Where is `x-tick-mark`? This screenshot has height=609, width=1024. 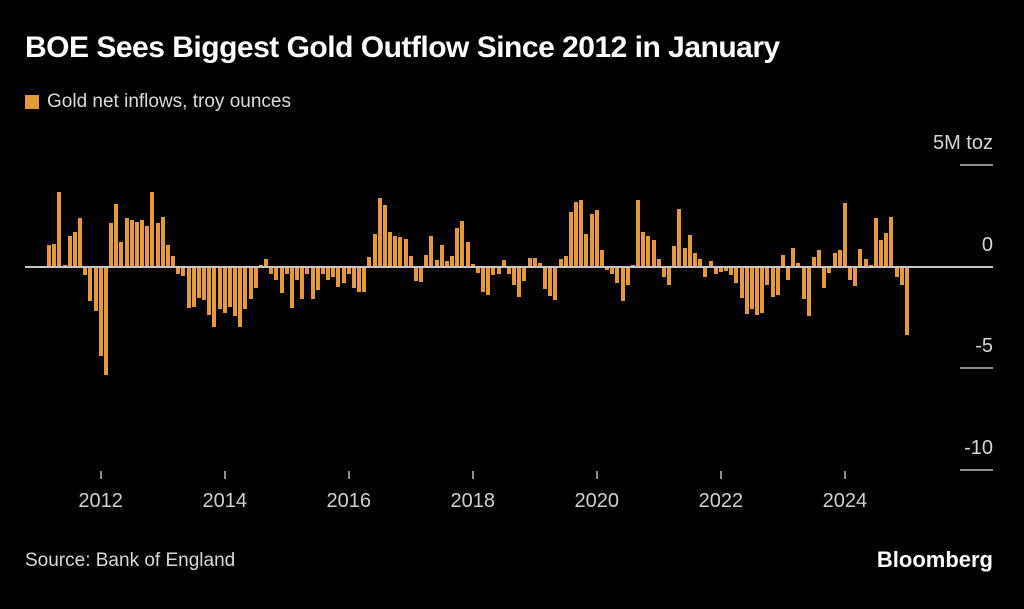
x-tick-mark is located at coordinates (844, 475).